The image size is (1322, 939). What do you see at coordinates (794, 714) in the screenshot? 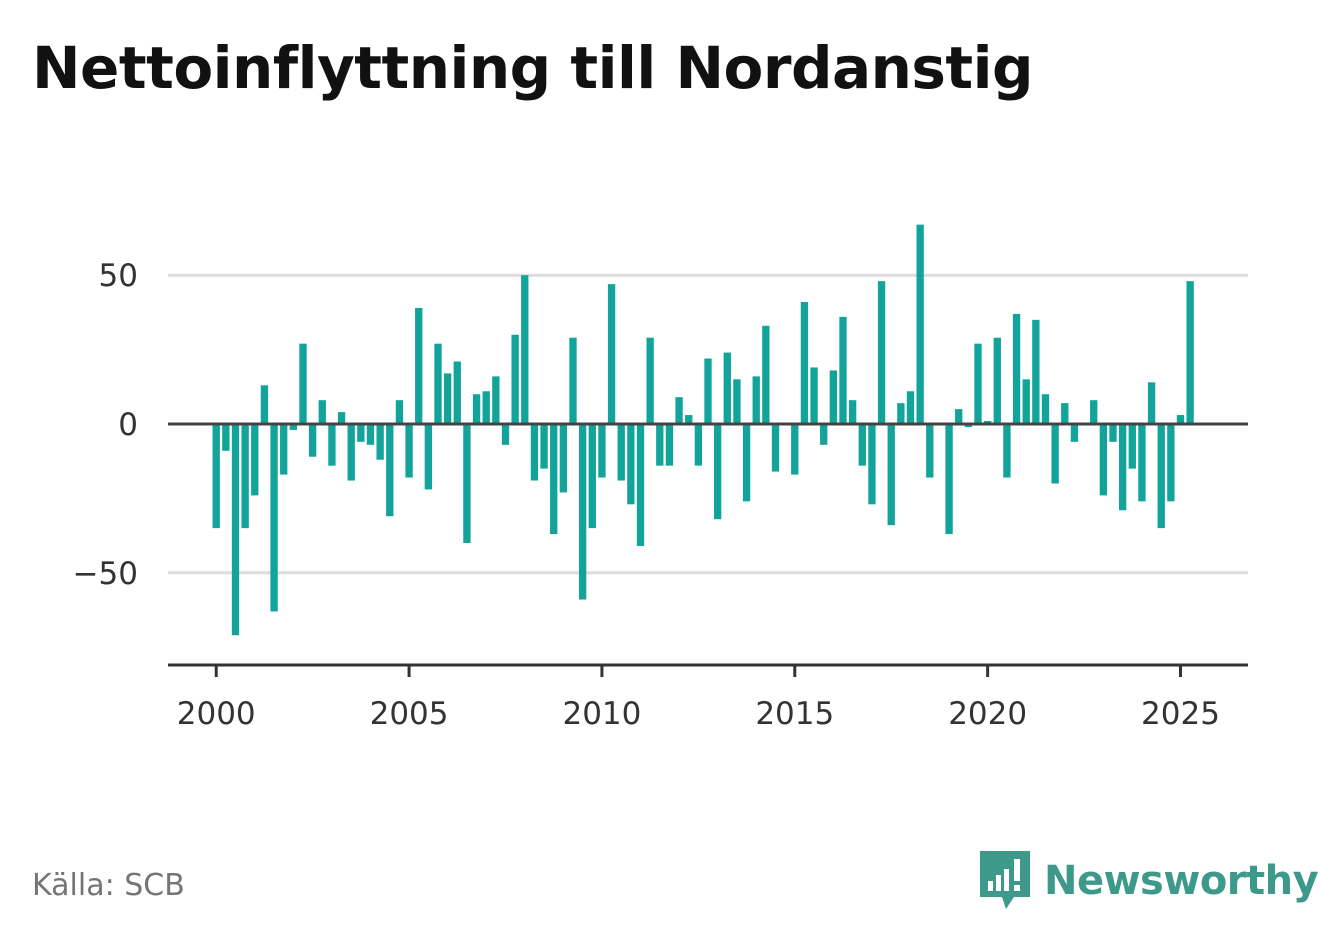
I see `x-tick-label: 2015` at bounding box center [794, 714].